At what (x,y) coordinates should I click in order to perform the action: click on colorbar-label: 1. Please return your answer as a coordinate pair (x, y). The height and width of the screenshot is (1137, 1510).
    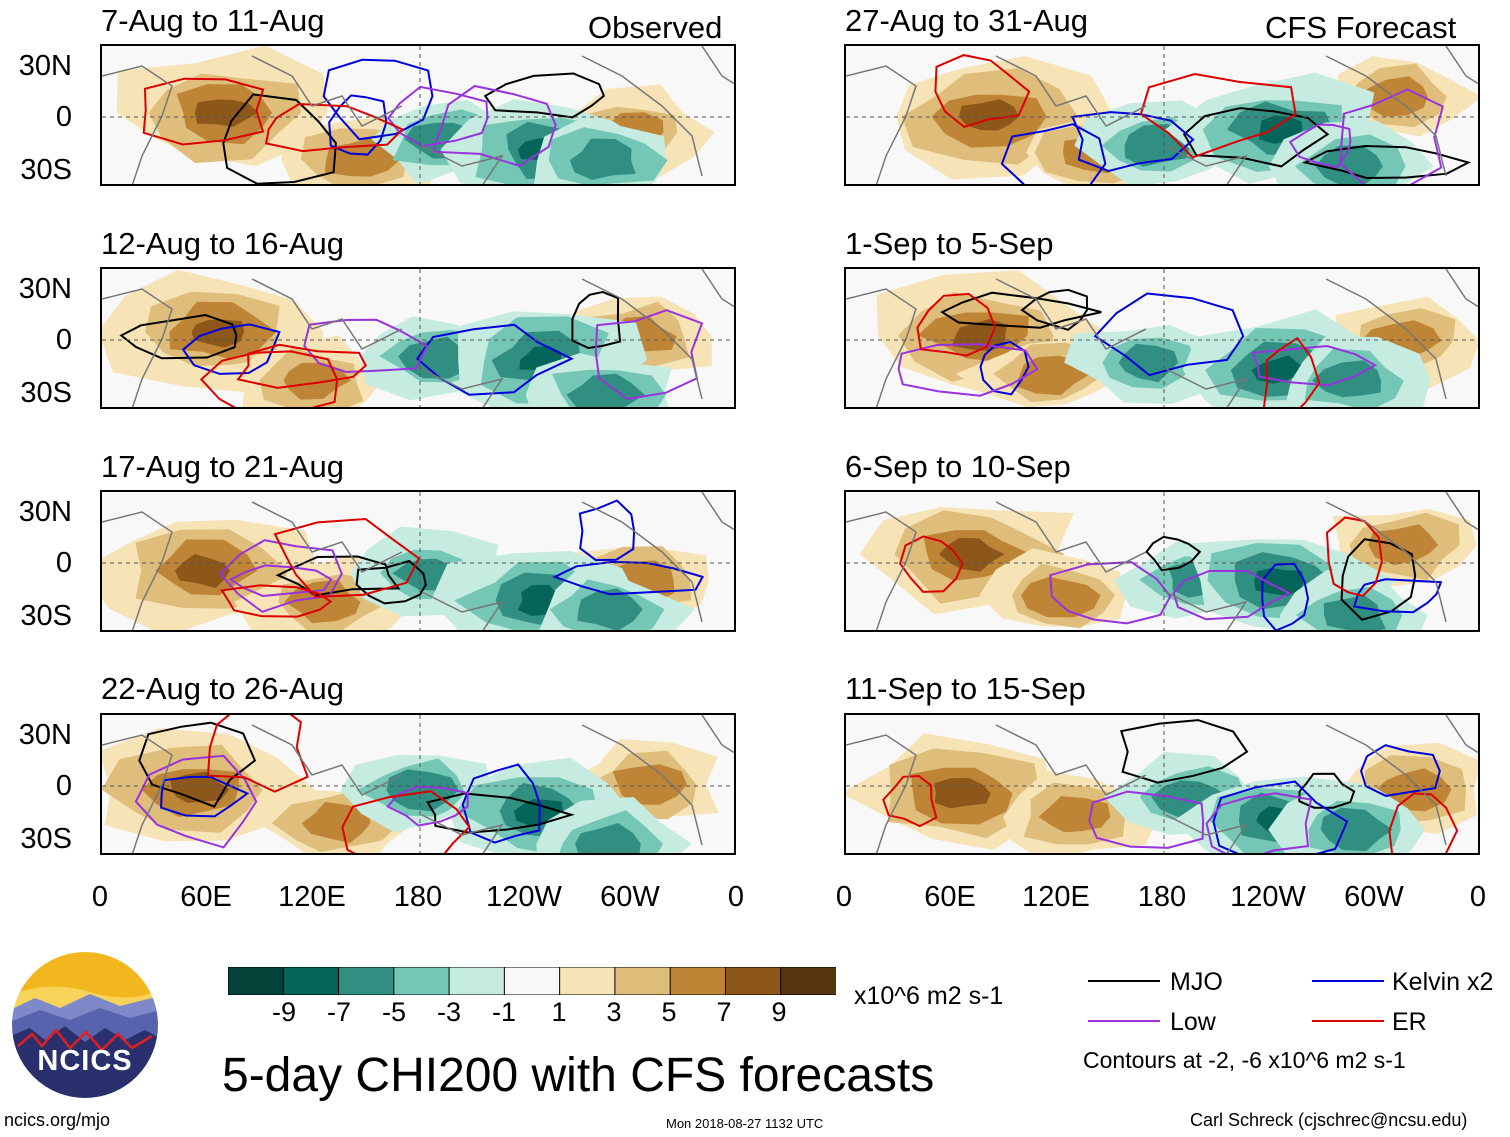
    Looking at the image, I should click on (559, 1012).